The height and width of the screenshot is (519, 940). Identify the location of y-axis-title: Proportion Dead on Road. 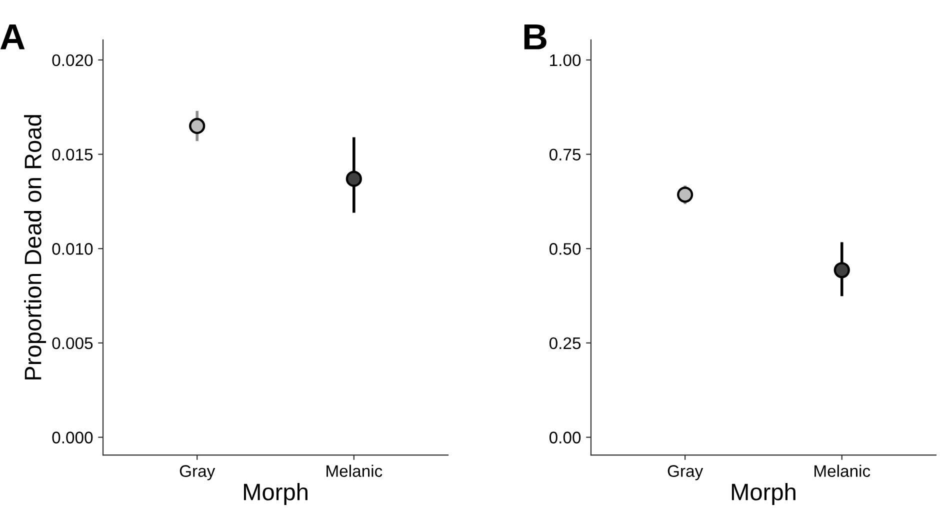
(35, 247).